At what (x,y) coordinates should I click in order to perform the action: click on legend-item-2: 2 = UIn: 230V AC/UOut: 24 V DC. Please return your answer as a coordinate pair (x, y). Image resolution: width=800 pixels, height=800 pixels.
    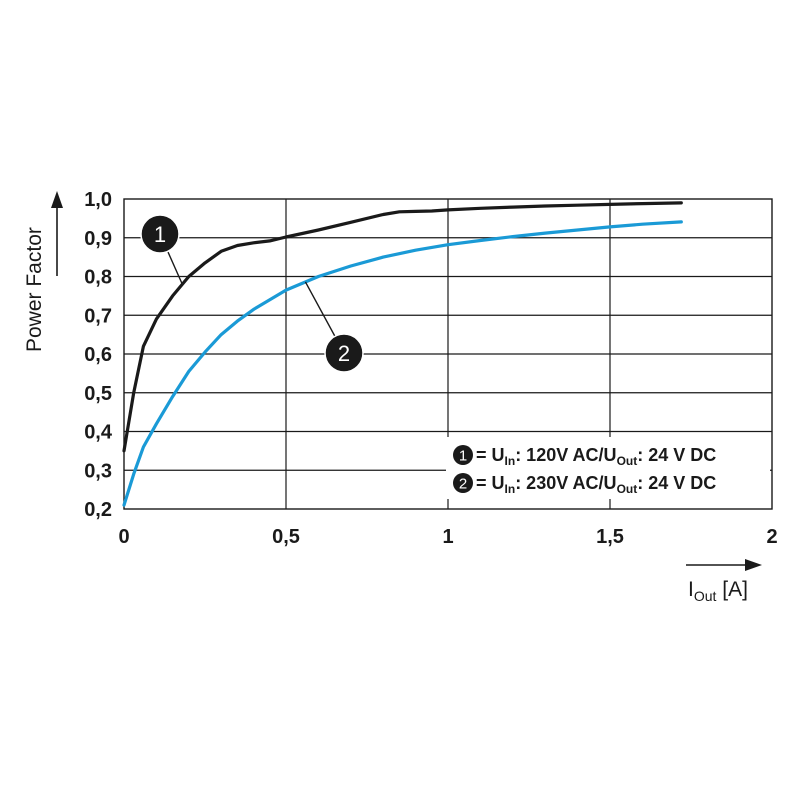
    Looking at the image, I should click on (584, 484).